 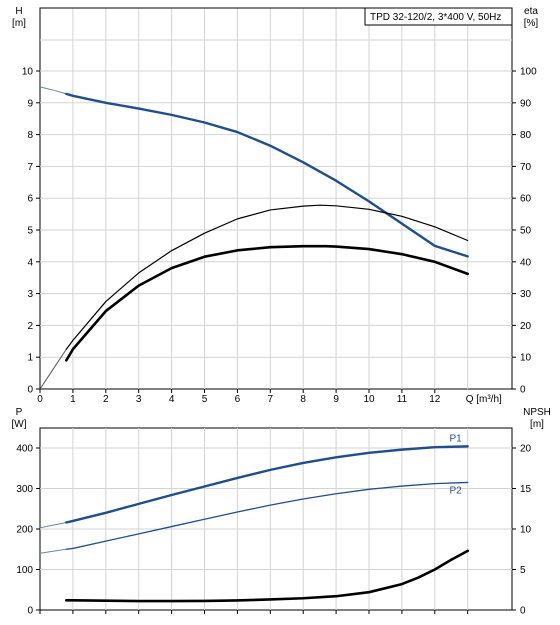 I want to click on left-axis-unit: [W], so click(x=19, y=424).